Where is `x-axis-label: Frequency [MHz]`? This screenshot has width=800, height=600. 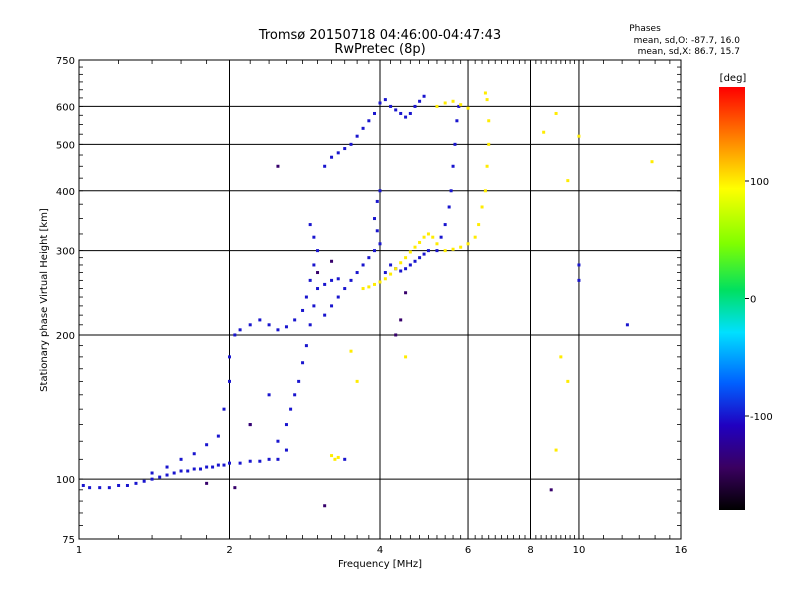 x-axis-label: Frequency [MHz] is located at coordinates (380, 564).